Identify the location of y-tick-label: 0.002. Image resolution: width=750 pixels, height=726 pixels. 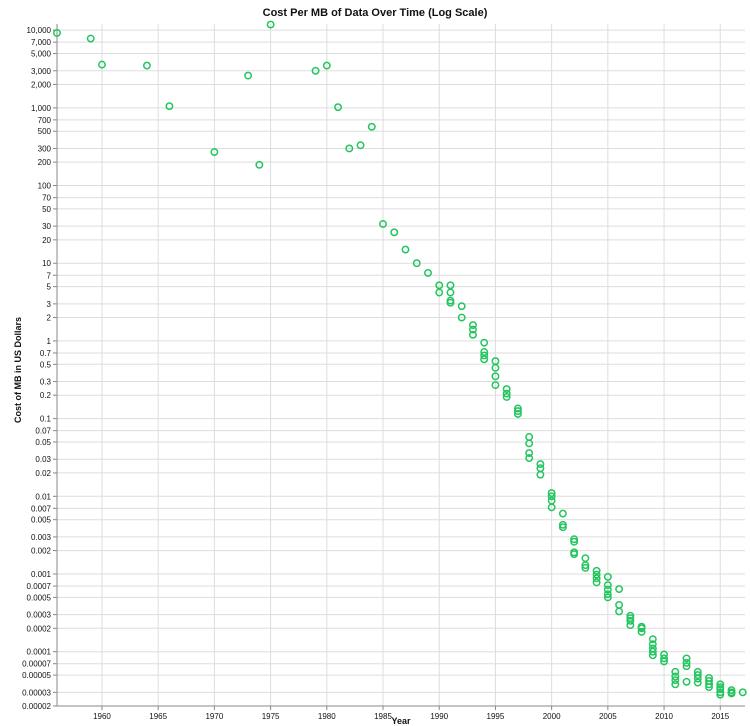
(41, 551).